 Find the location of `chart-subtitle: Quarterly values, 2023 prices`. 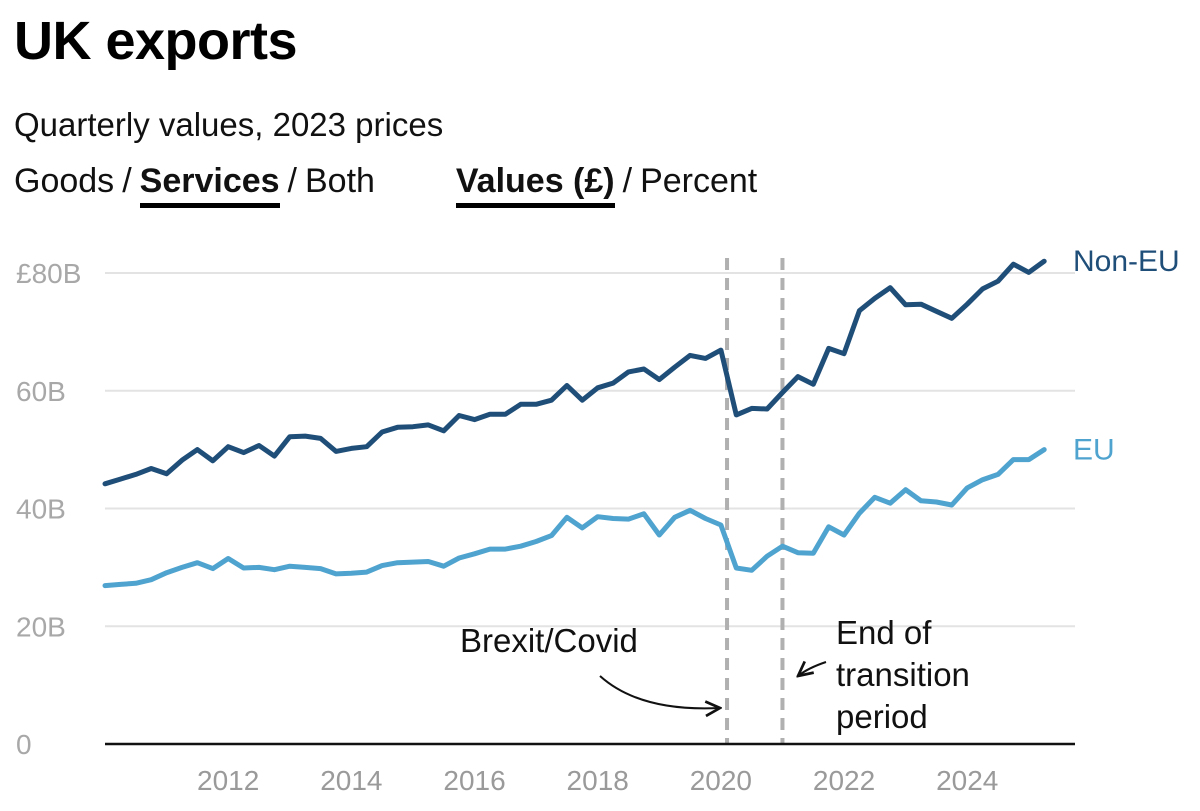

chart-subtitle: Quarterly values, 2023 prices is located at coordinates (229, 124).